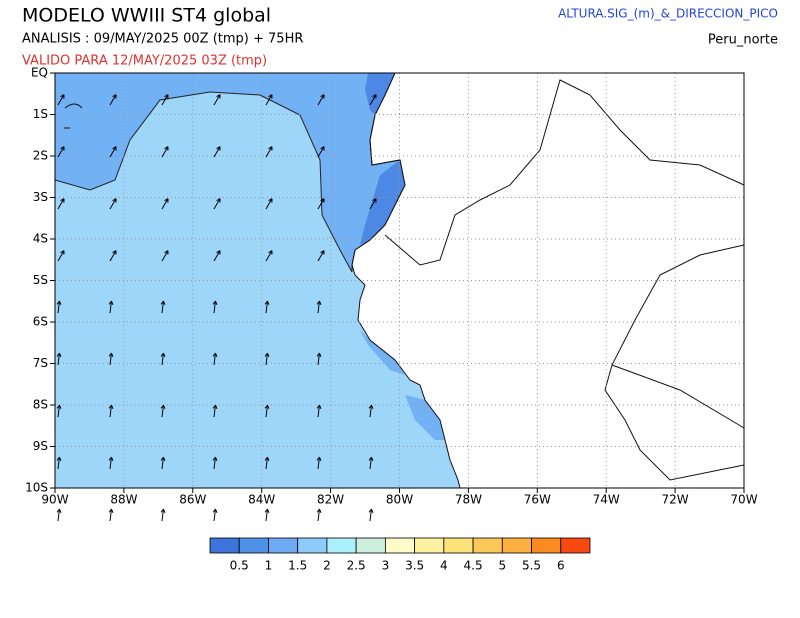 The image size is (800, 618). What do you see at coordinates (146, 16) in the screenshot?
I see `title: MODELO WWIII ST4 global` at bounding box center [146, 16].